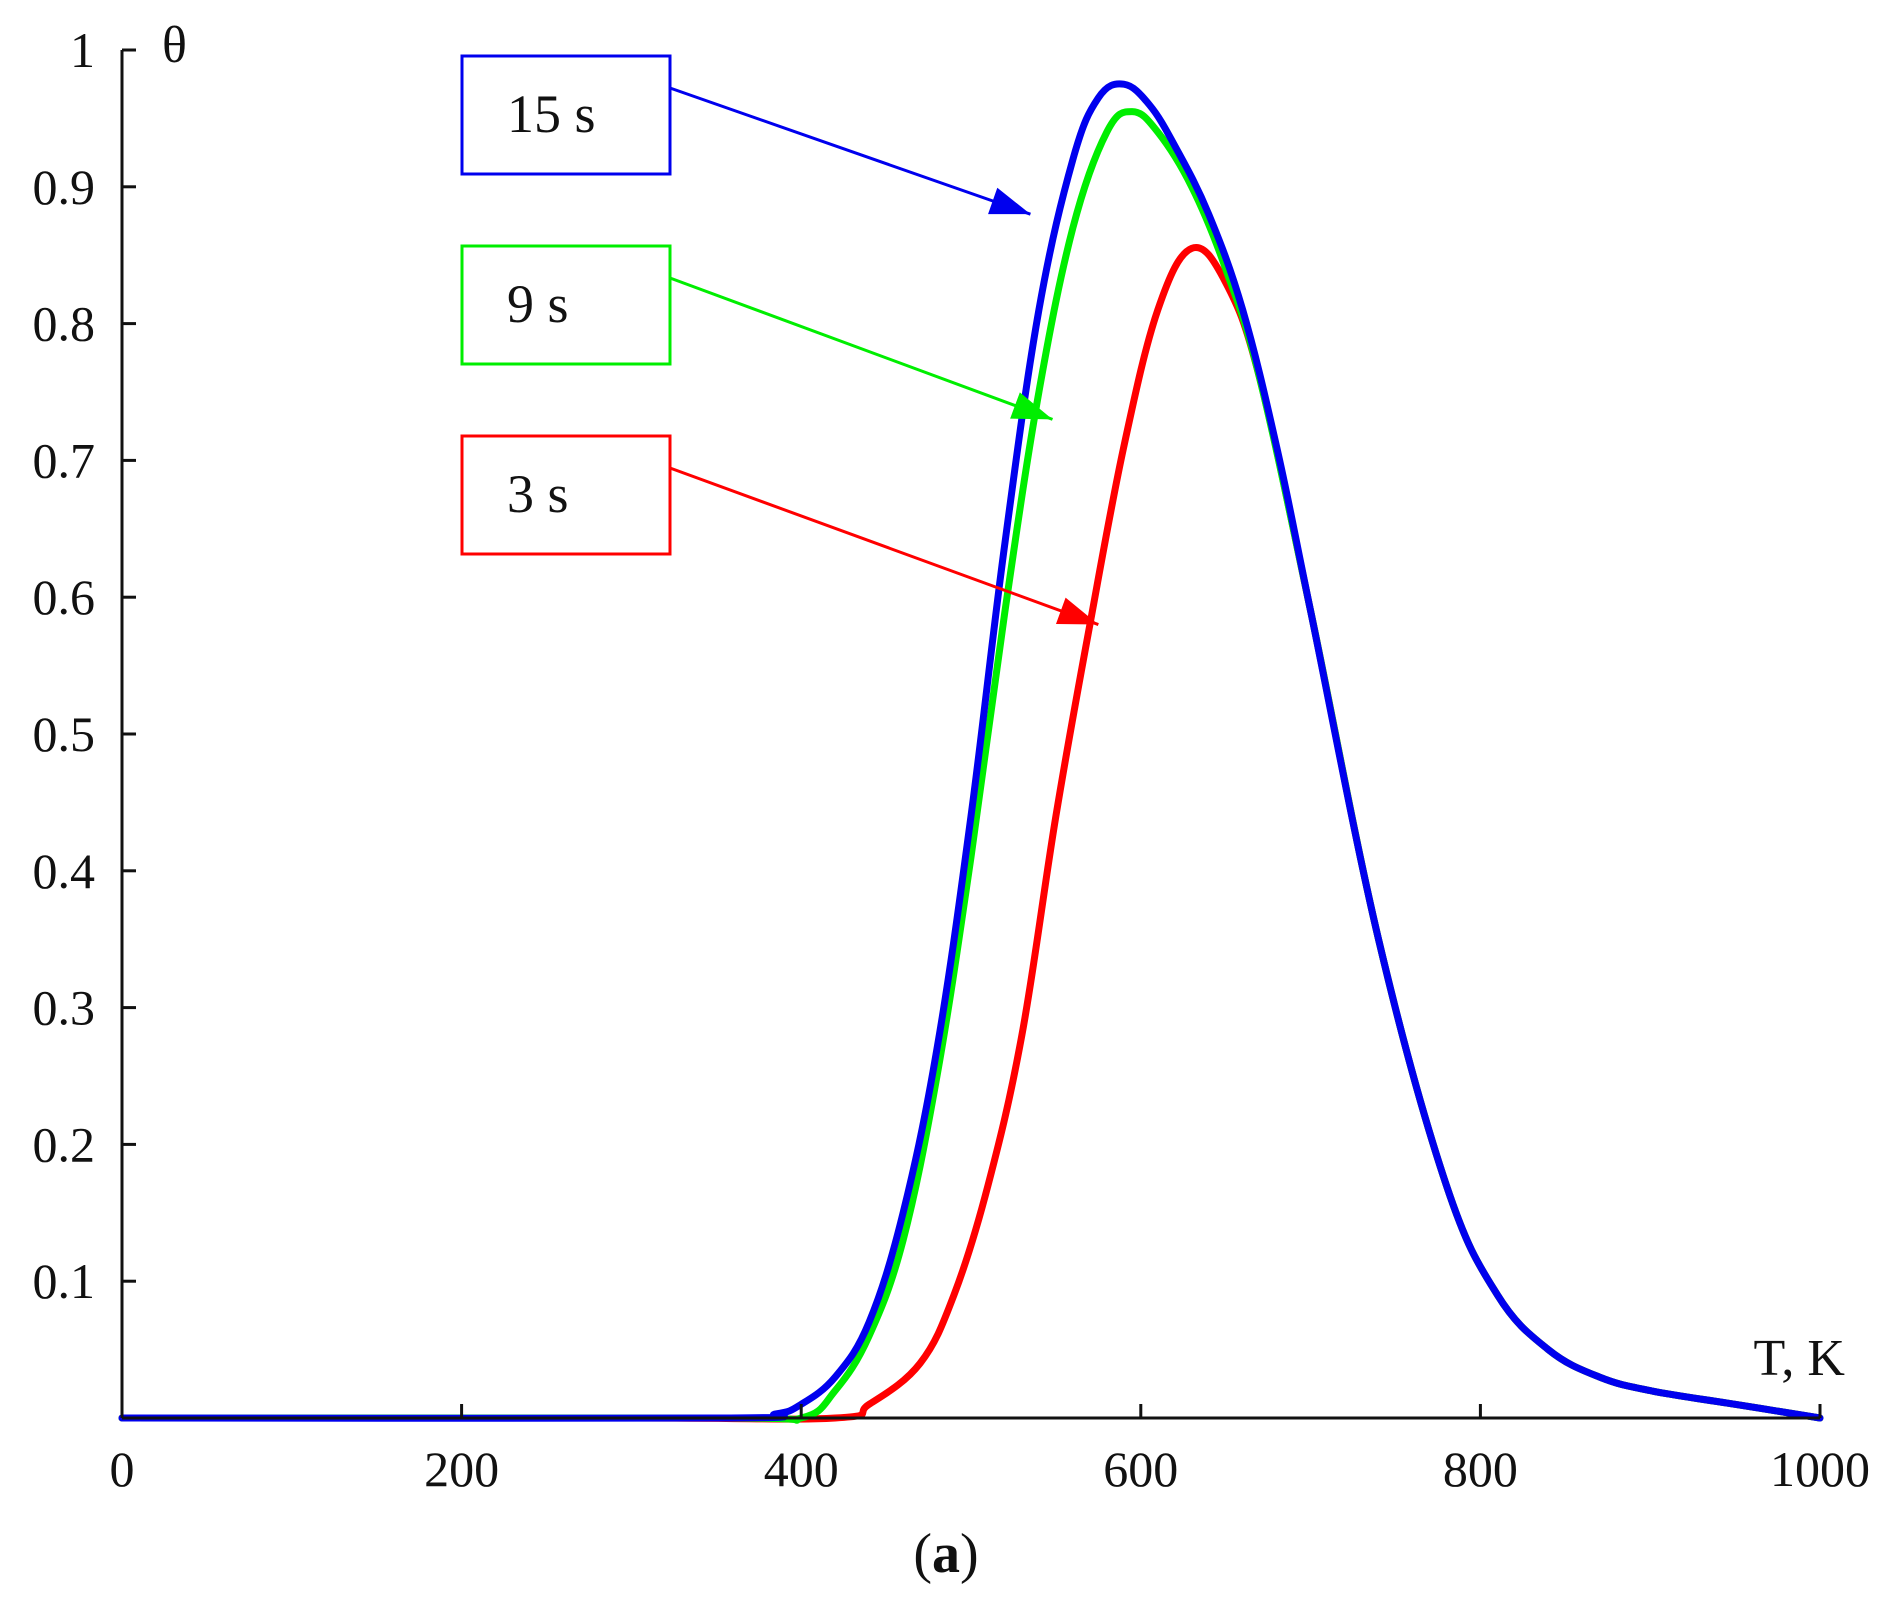 The image size is (1893, 1614). Describe the element at coordinates (174, 45) in the screenshot. I see `y-axis-label: θ` at that location.